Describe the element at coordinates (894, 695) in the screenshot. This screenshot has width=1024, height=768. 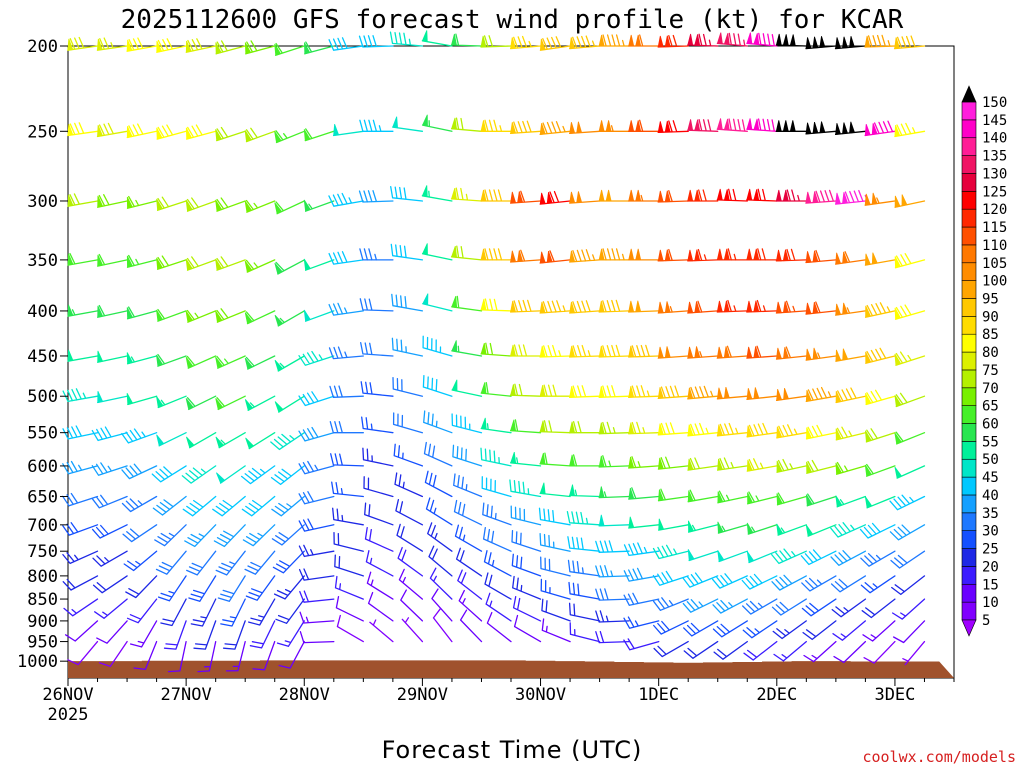
I see `x-tick-label: 3DEC` at that location.